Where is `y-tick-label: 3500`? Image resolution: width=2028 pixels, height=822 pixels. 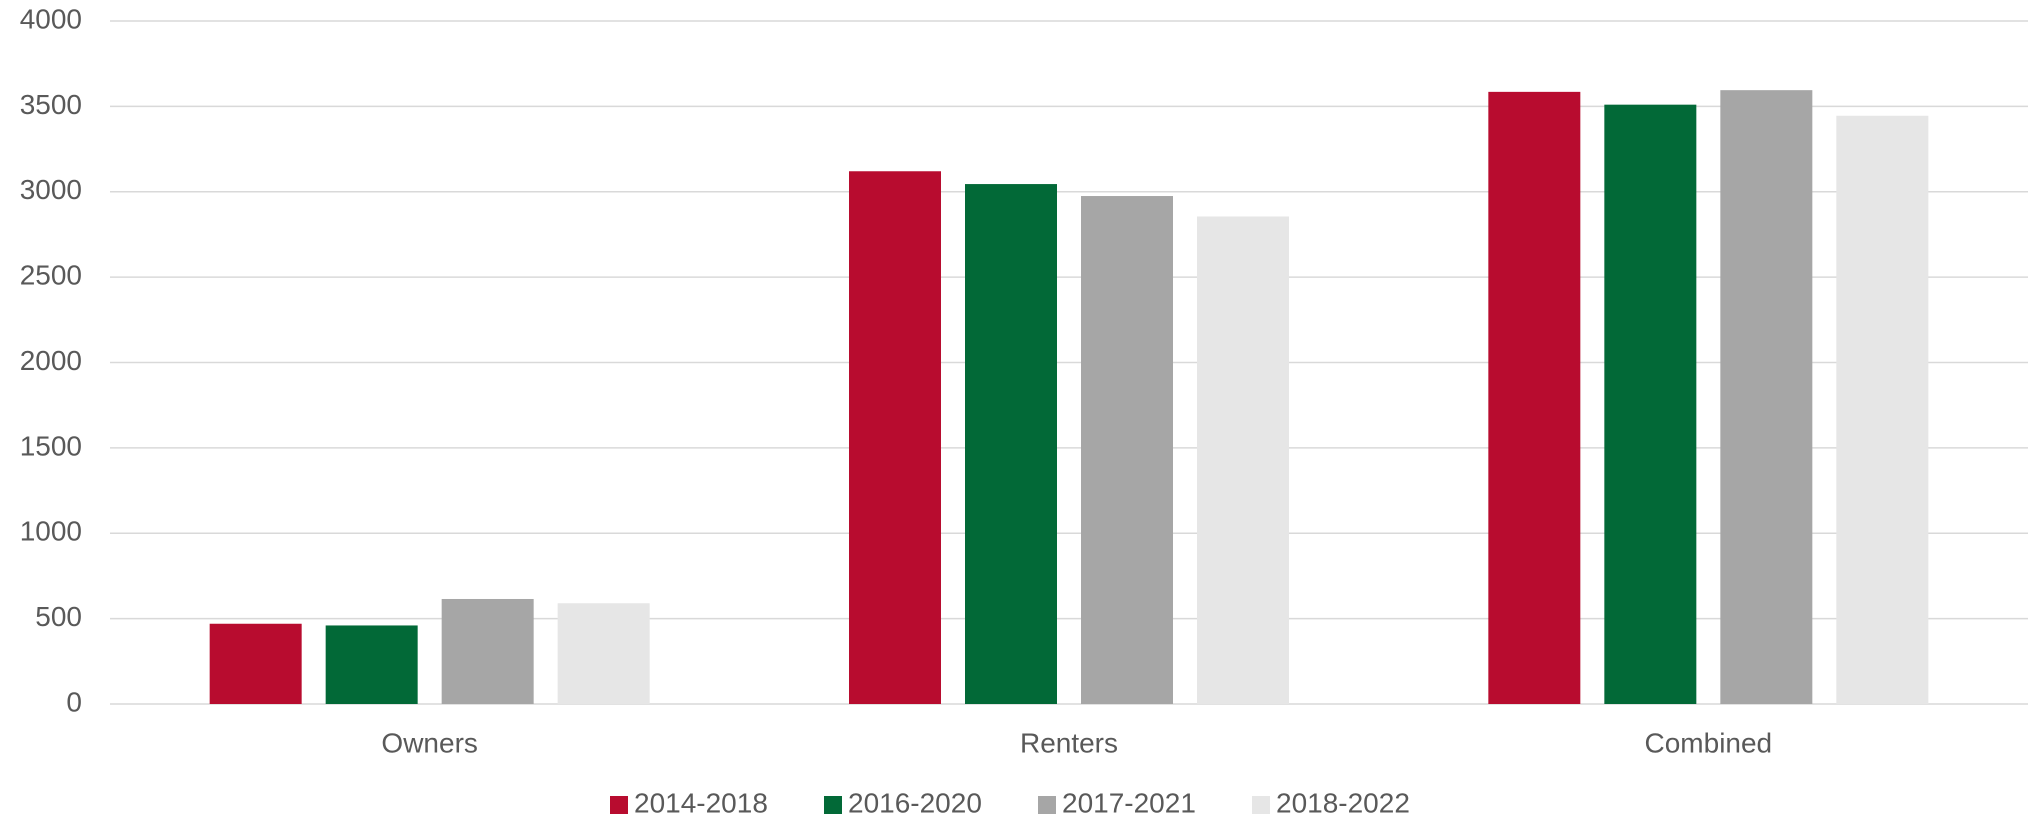 y-tick-label: 3500 is located at coordinates (51, 104).